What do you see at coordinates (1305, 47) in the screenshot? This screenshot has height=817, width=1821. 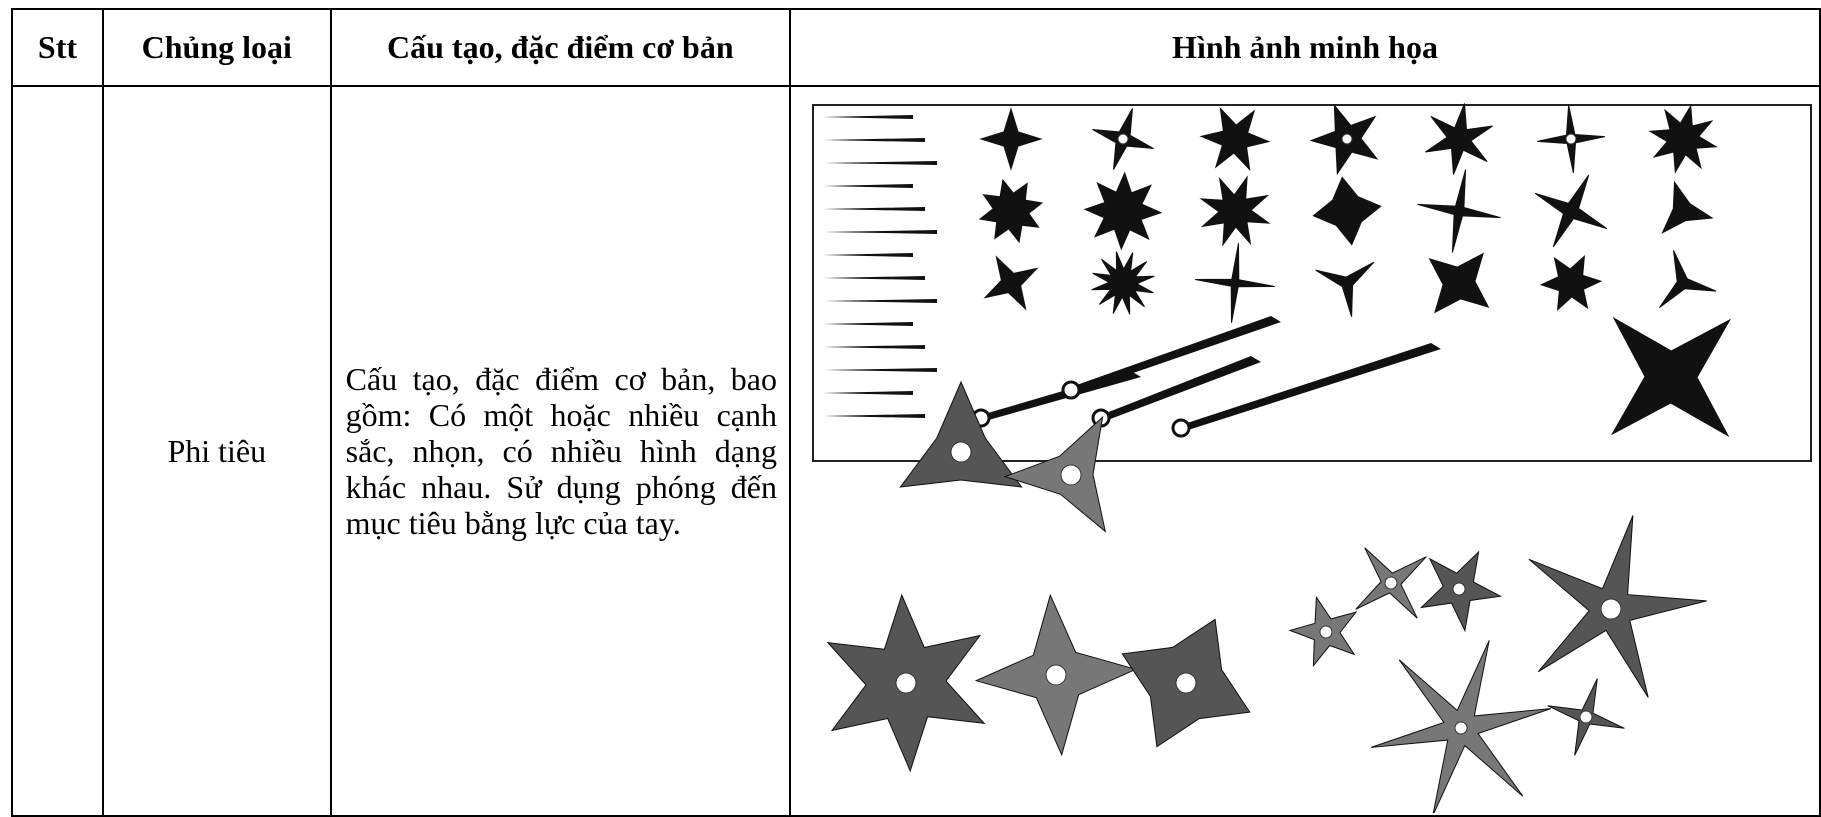 I see `header-cell: Hình ảnh minh họa` at bounding box center [1305, 47].